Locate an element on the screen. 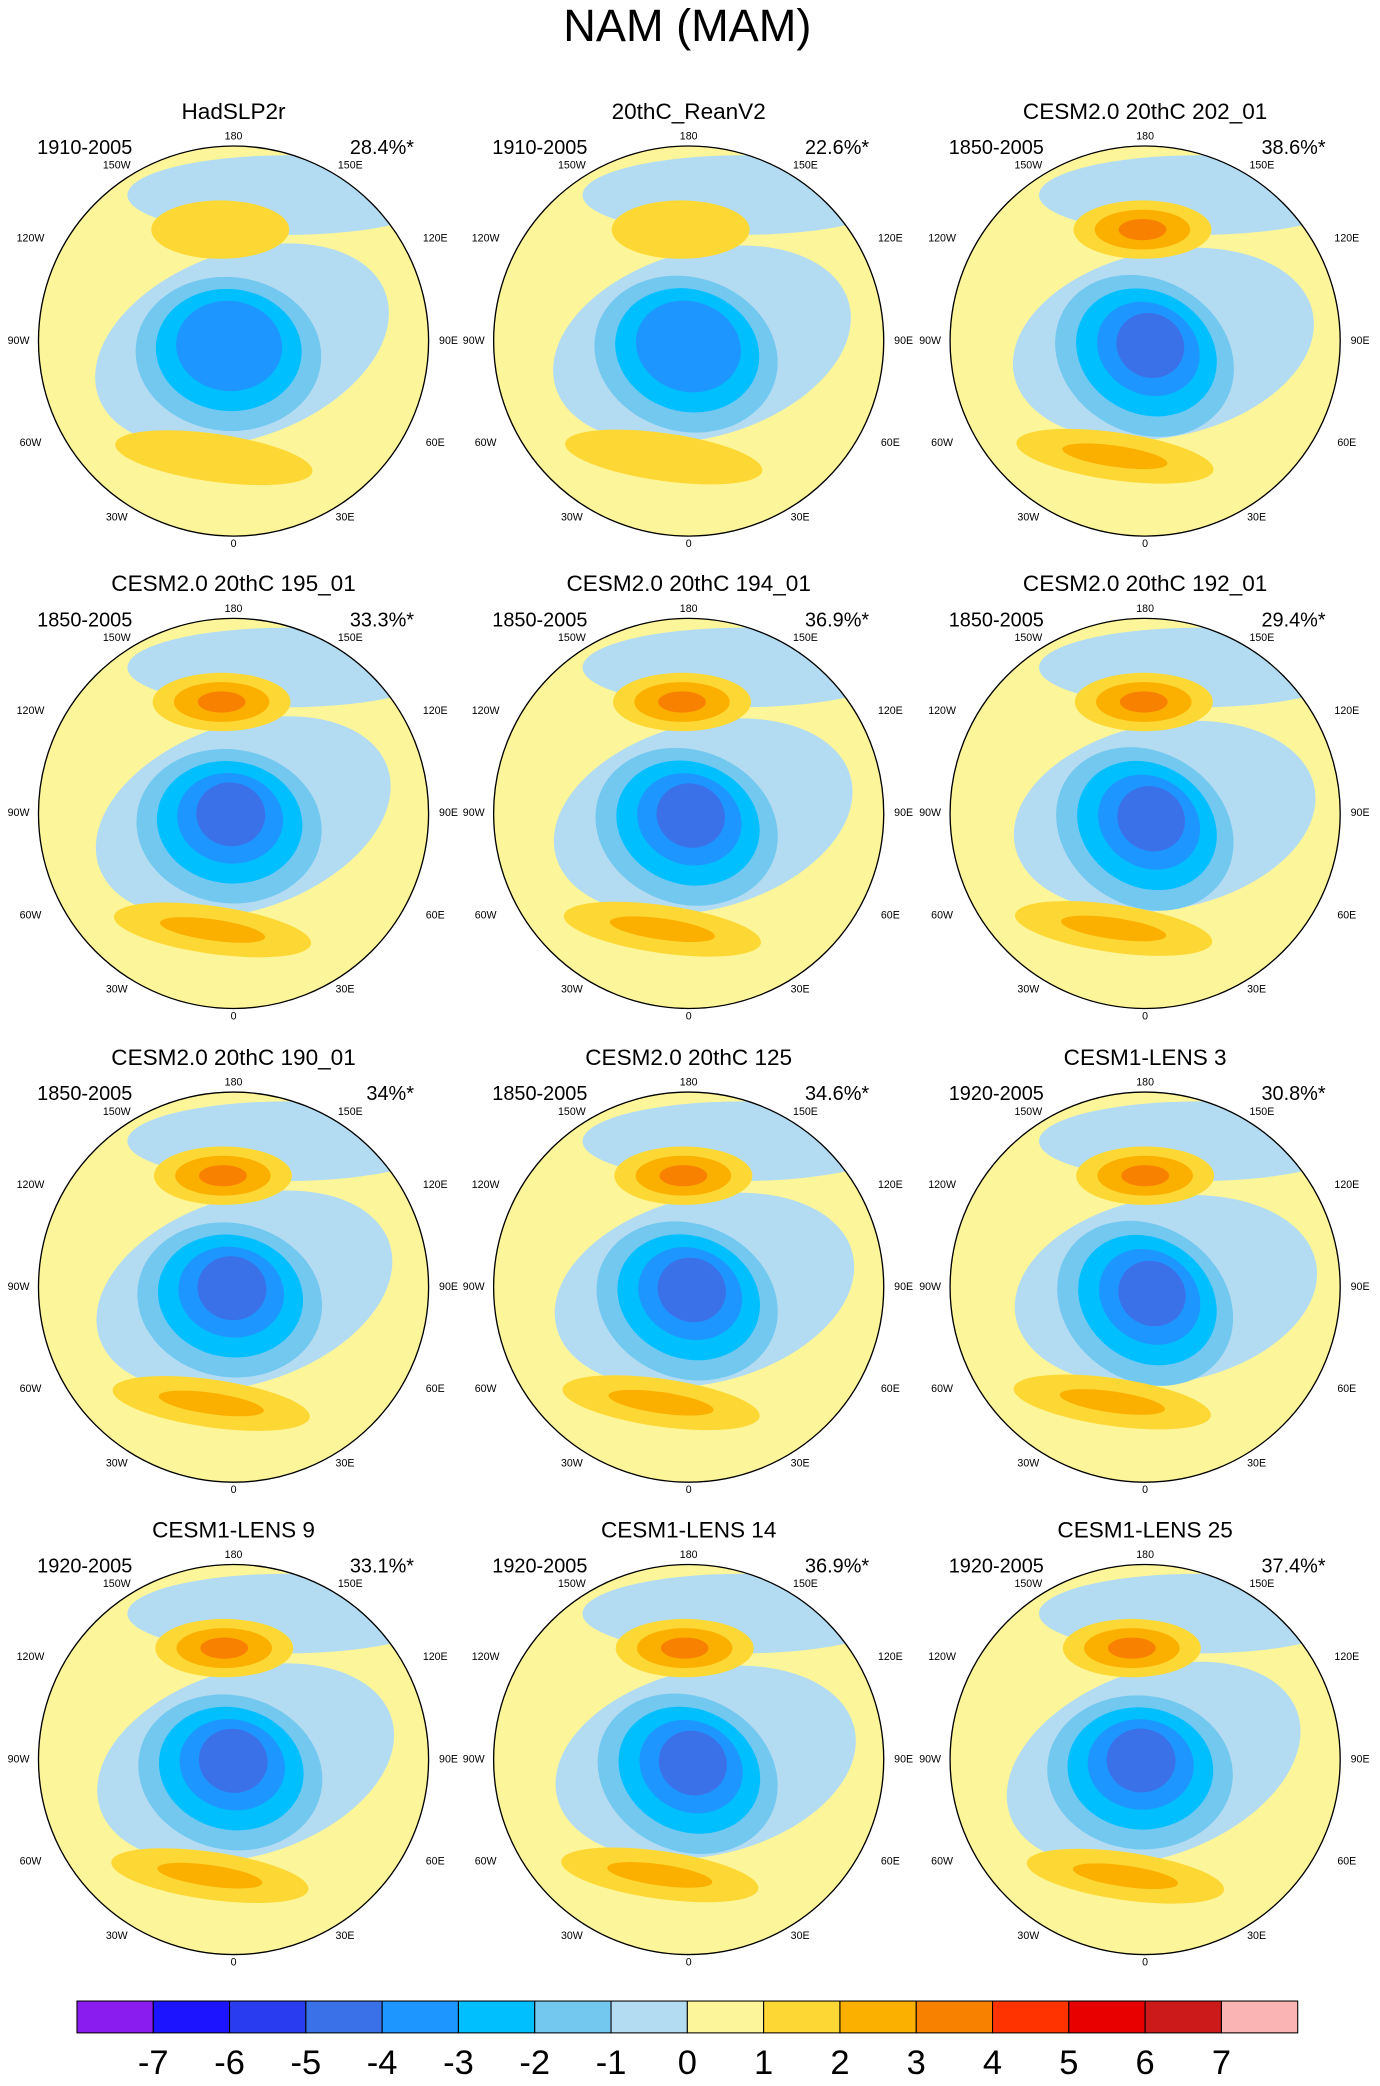 This screenshot has height=2086, width=1380. panel-period: 1850-2005 is located at coordinates (996, 148).